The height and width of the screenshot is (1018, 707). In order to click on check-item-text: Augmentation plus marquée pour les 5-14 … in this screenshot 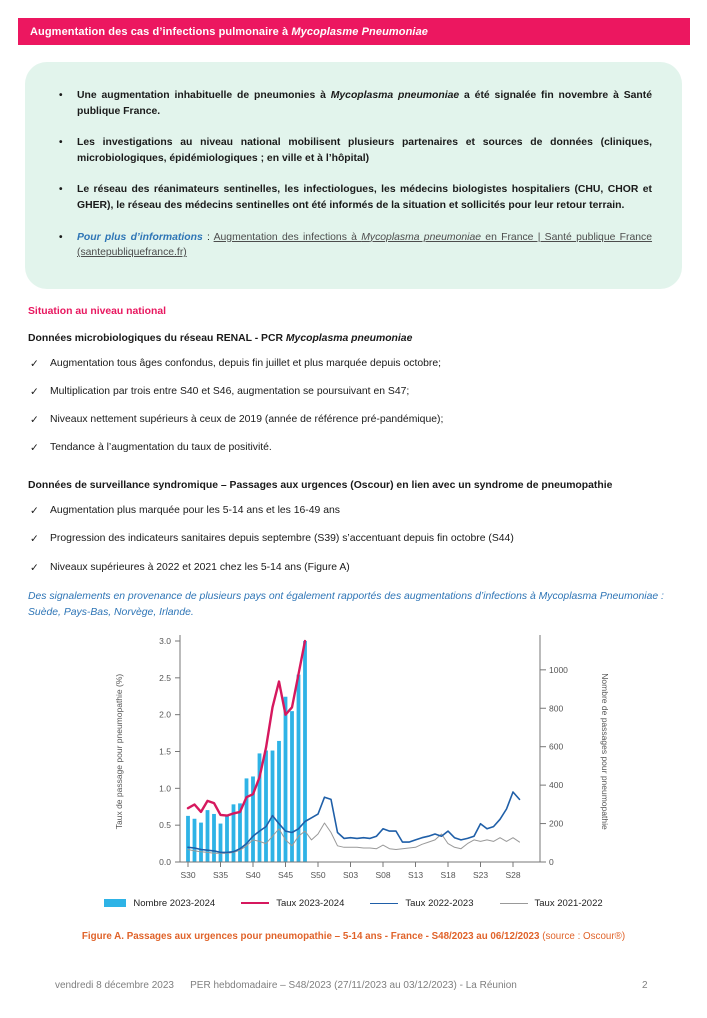, I will do `click(195, 511)`.